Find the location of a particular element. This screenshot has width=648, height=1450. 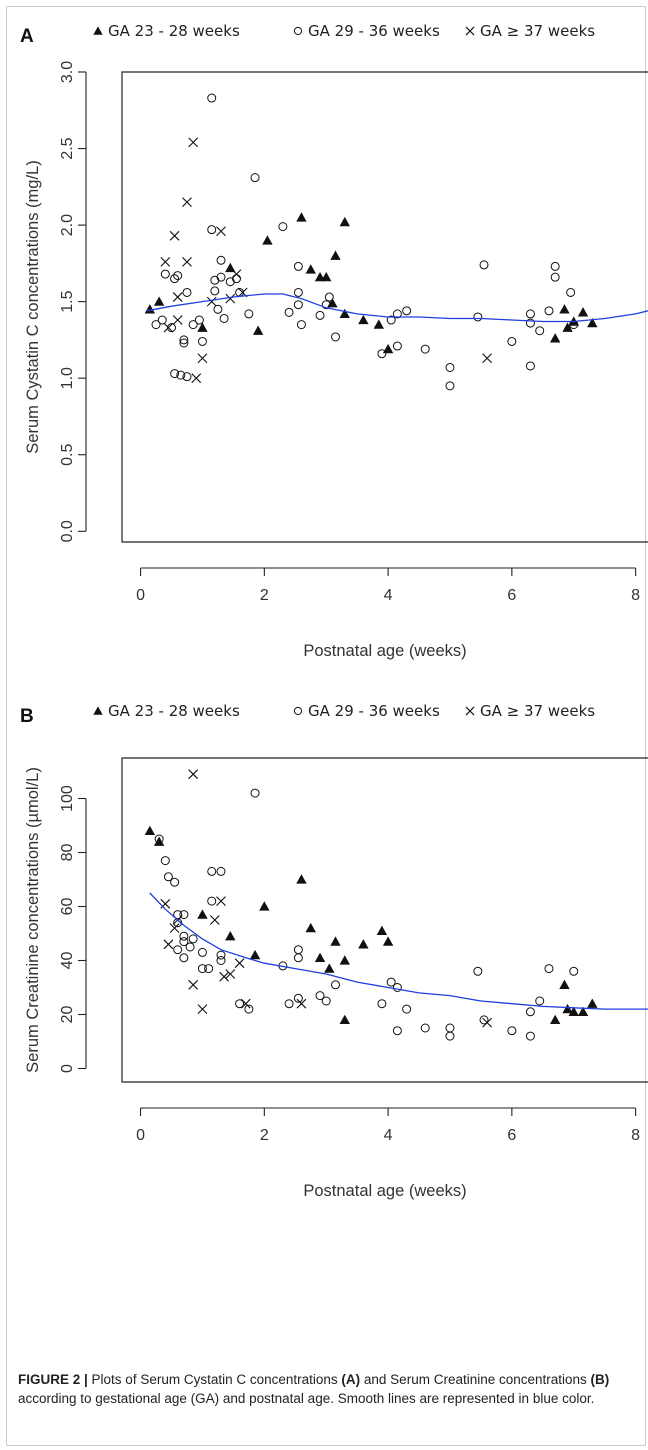

y-tick-label: 60 is located at coordinates (67, 907).